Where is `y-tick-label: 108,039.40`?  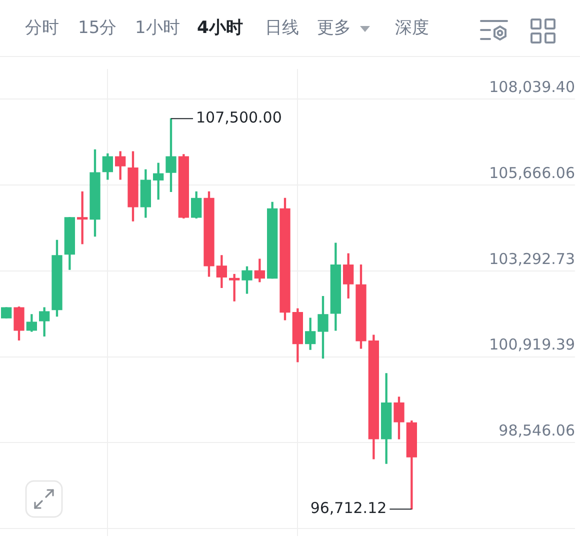 y-tick-label: 108,039.40 is located at coordinates (532, 87).